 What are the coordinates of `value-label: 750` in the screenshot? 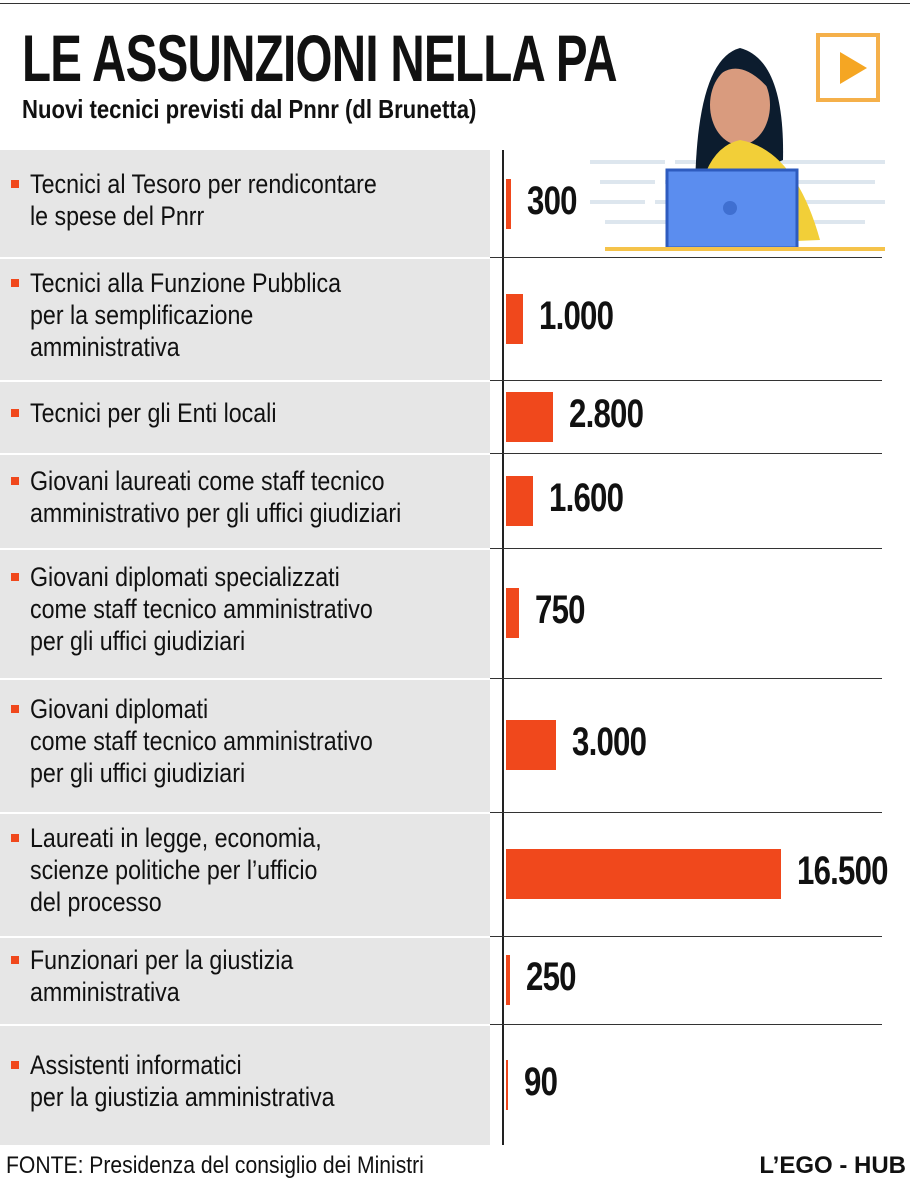 It's located at (560, 610).